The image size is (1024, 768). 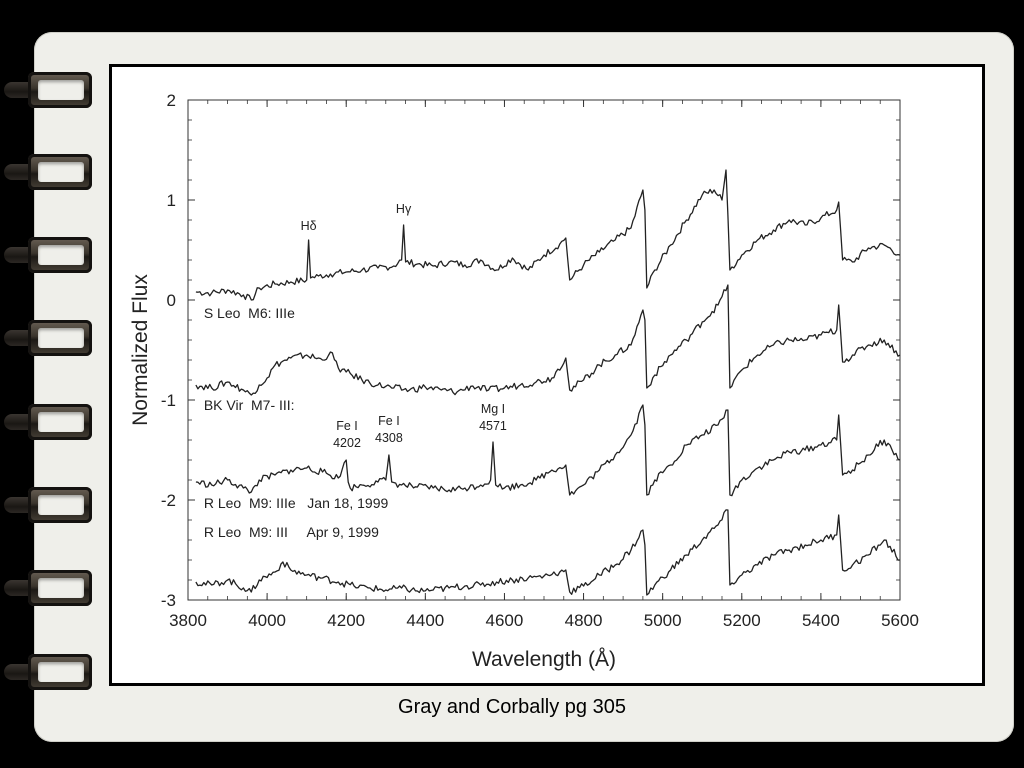 What do you see at coordinates (389, 438) in the screenshot?
I see `line-annotation: 4308` at bounding box center [389, 438].